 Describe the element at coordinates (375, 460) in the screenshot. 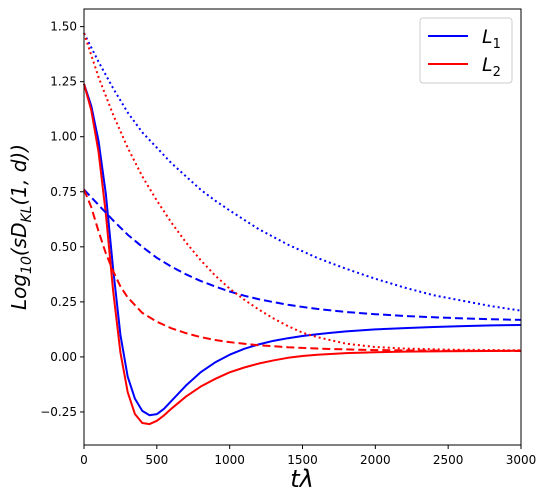

I see `x-tick-label: 2000` at that location.